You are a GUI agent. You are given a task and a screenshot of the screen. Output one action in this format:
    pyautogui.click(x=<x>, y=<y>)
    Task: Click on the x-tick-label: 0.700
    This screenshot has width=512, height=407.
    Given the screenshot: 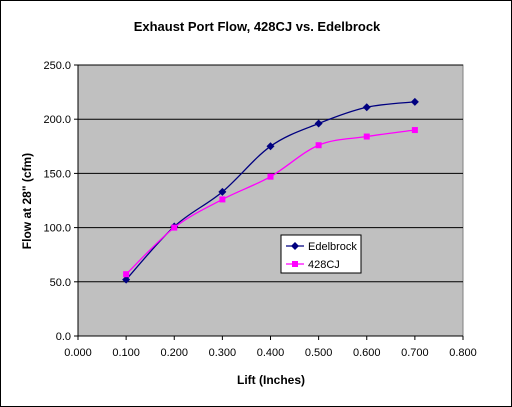 What is the action you would take?
    pyautogui.click(x=415, y=353)
    